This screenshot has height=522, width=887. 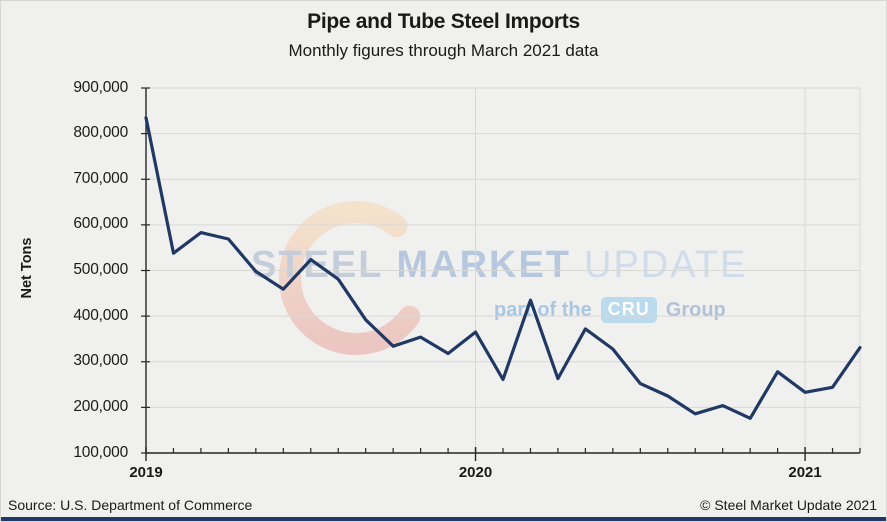 I want to click on watermark-tagline-prefix: part of the, so click(x=543, y=309).